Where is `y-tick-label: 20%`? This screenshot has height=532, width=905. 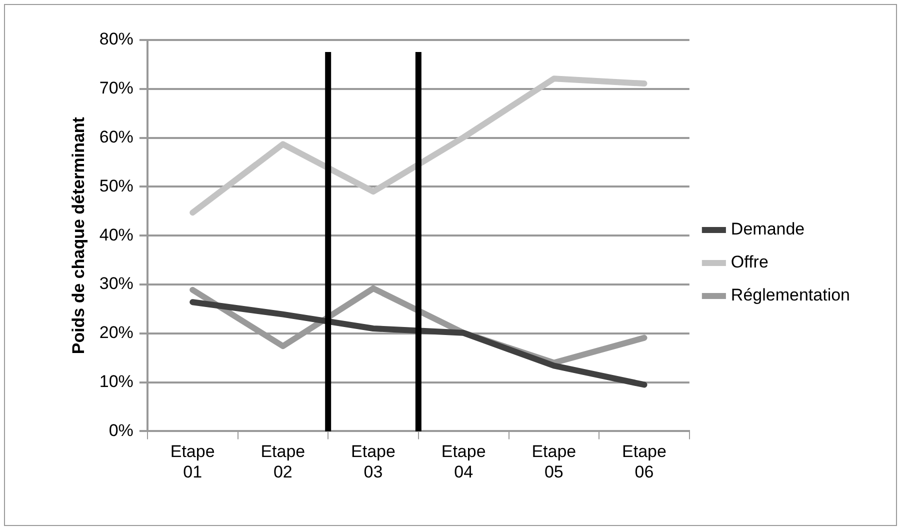
y-tick-label: 20% is located at coordinates (116, 332).